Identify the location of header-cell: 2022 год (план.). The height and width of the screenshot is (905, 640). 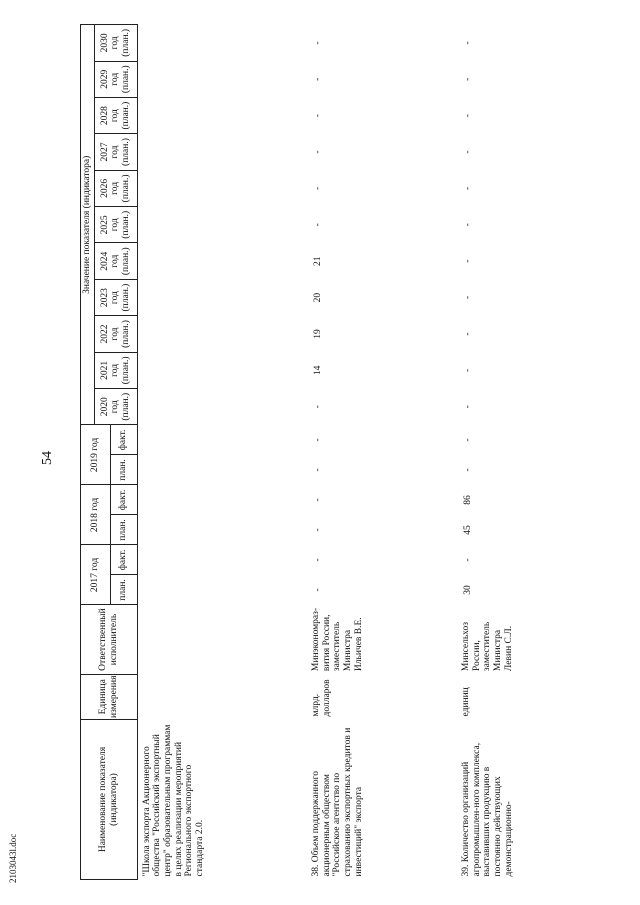
(116, 334).